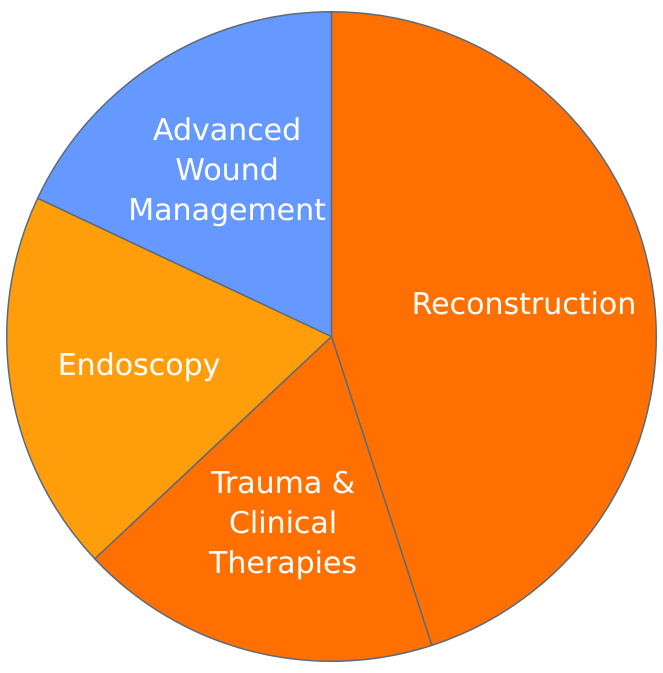 Image resolution: width=663 pixels, height=673 pixels. What do you see at coordinates (227, 170) in the screenshot?
I see `slice-label: Advanced Wound Management` at bounding box center [227, 170].